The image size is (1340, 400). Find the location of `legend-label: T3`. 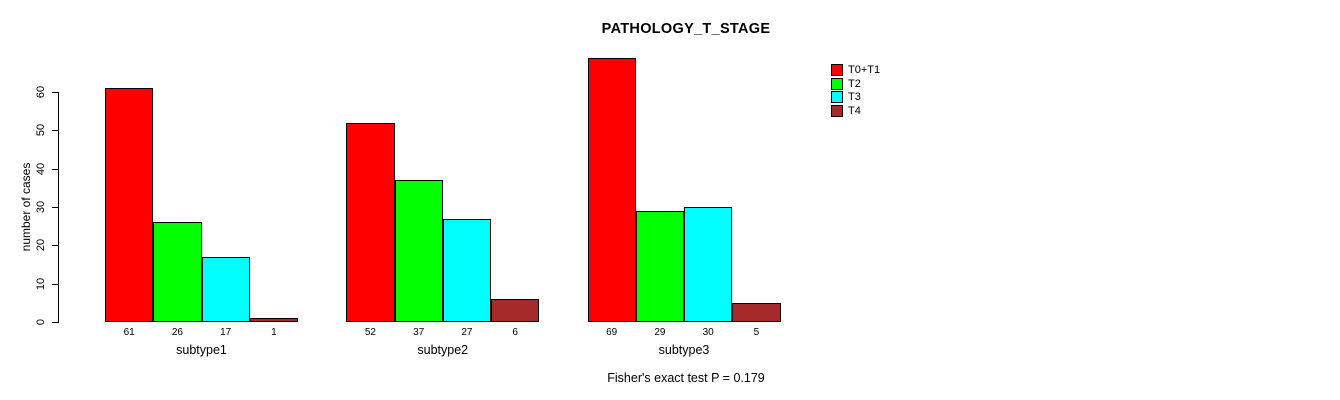

legend-label: T3 is located at coordinates (854, 97).